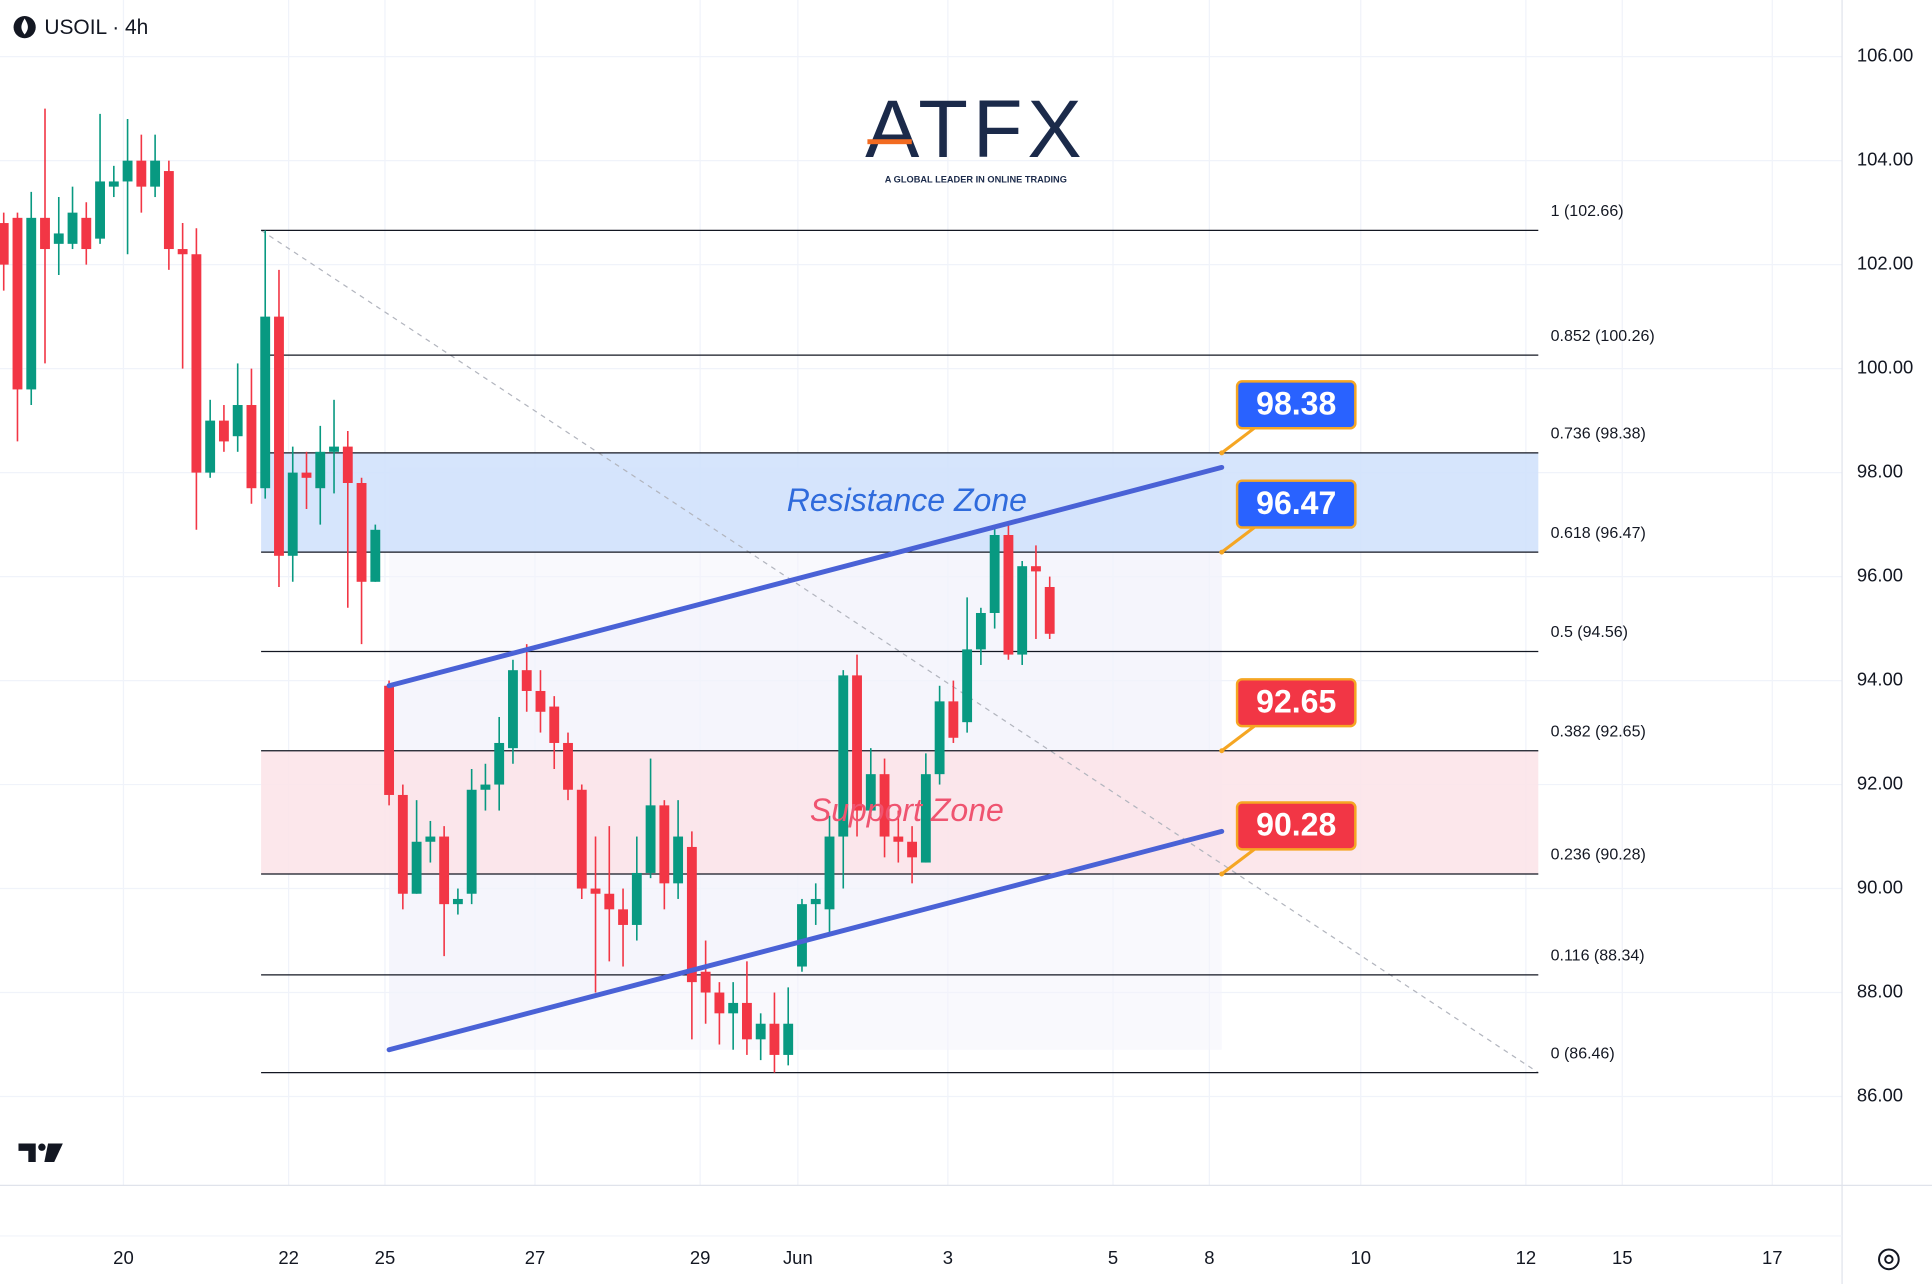  Describe the element at coordinates (24, 26) in the screenshot. I see `symbol-icon-drop` at that location.